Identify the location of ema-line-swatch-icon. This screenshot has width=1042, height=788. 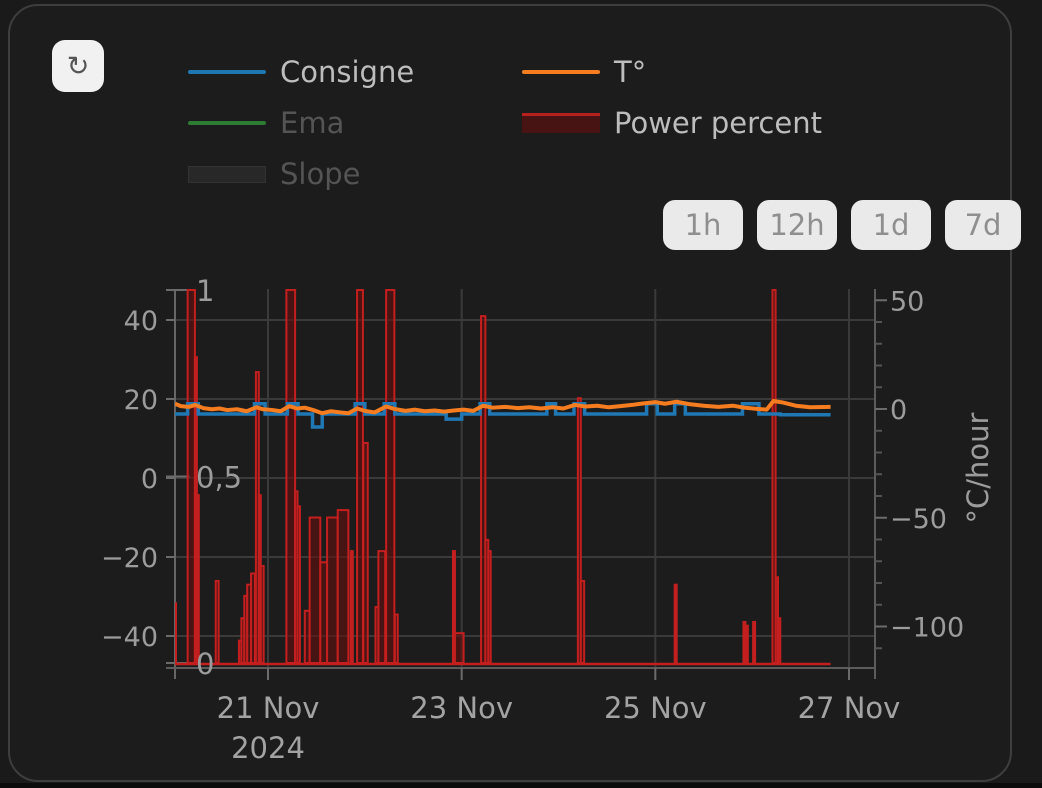
(227, 123).